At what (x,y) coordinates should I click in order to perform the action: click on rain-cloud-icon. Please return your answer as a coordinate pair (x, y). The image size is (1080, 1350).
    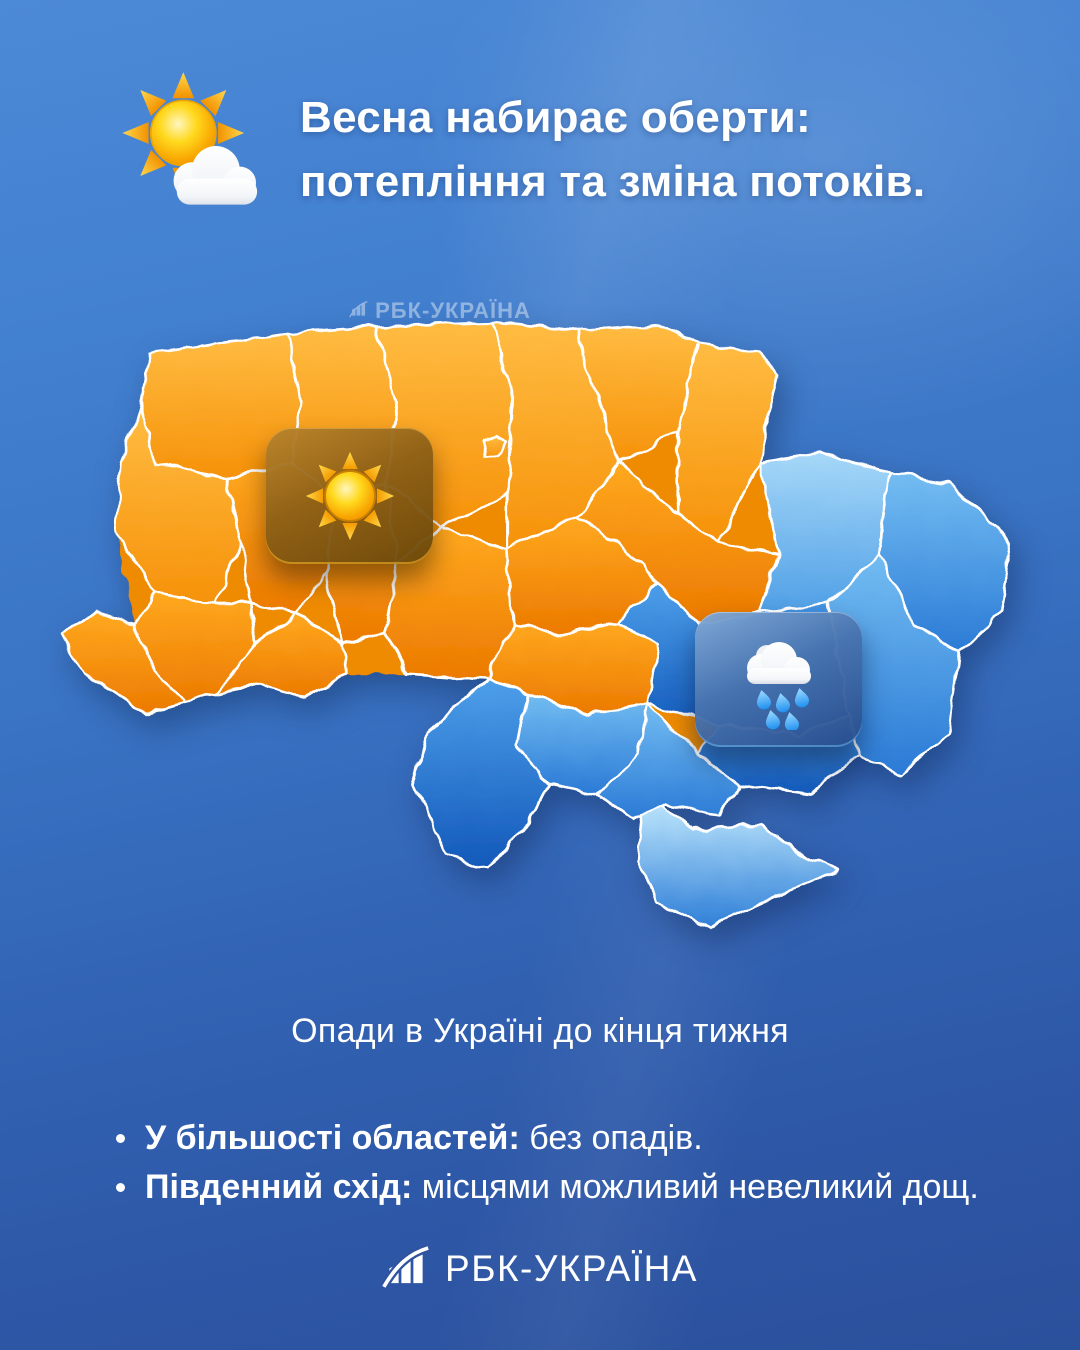
    Looking at the image, I should click on (778, 685).